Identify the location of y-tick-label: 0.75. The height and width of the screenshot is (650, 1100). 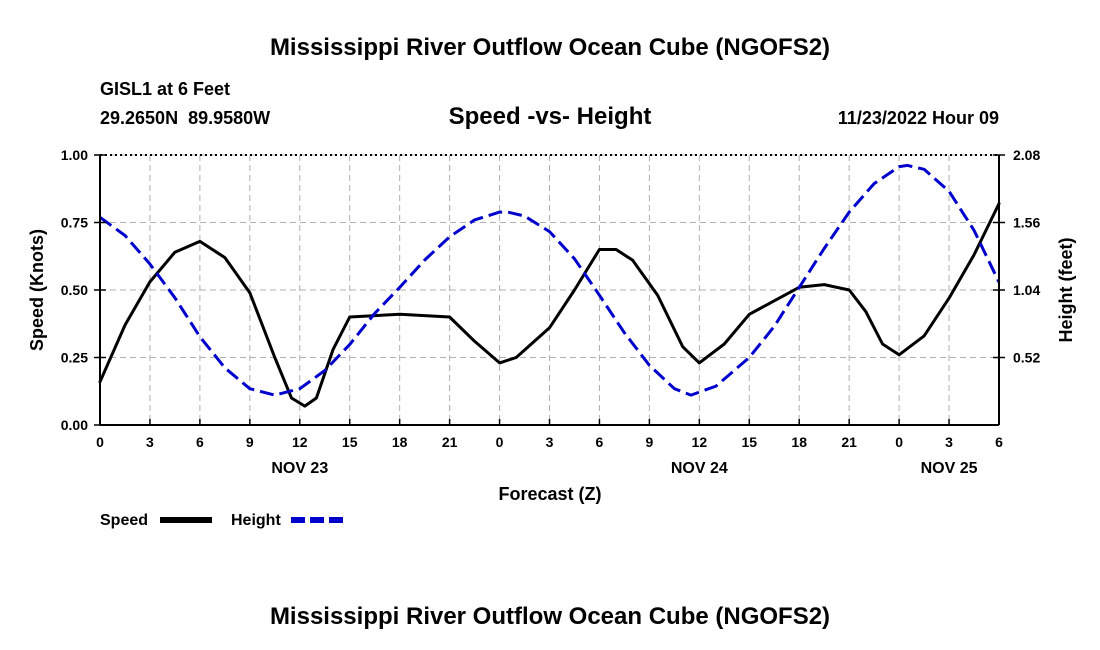
(74, 223).